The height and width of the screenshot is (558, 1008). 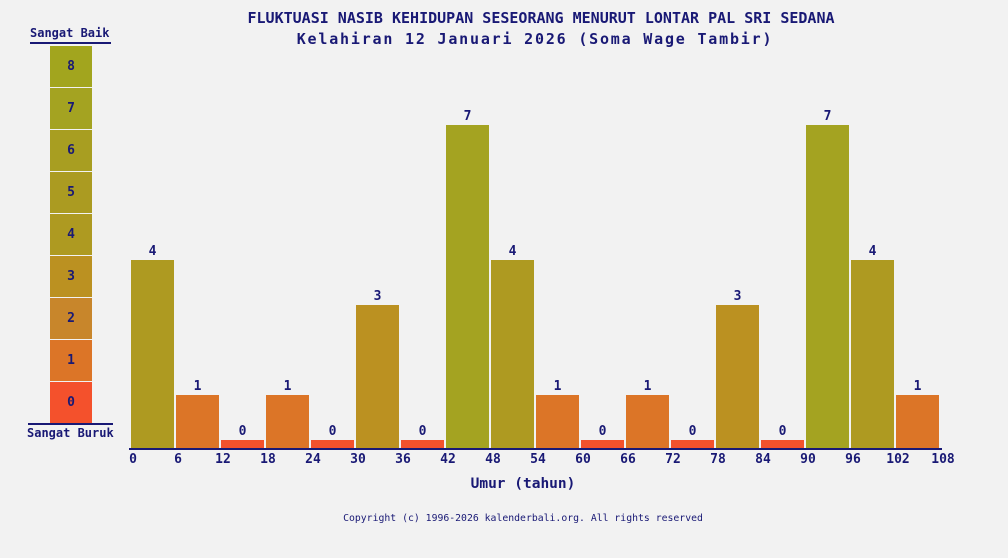 I want to click on legend-cell-1: 1, so click(x=71, y=360).